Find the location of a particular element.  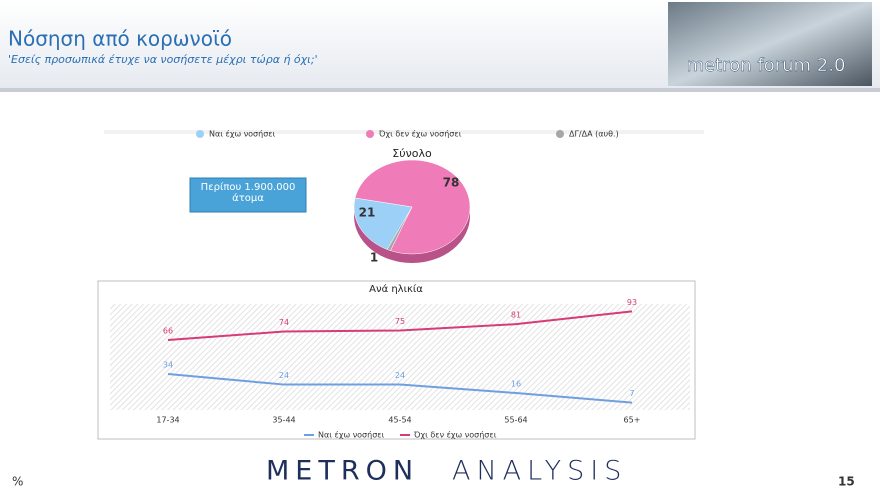

callout-box is located at coordinates (248, 195).